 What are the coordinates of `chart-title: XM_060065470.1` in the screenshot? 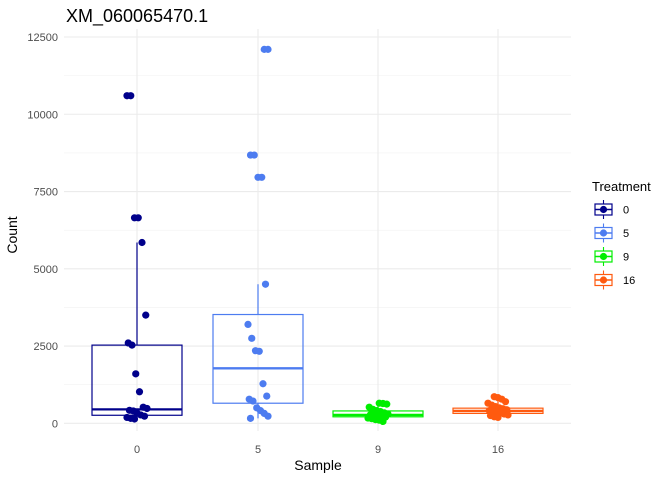 It's located at (137, 16).